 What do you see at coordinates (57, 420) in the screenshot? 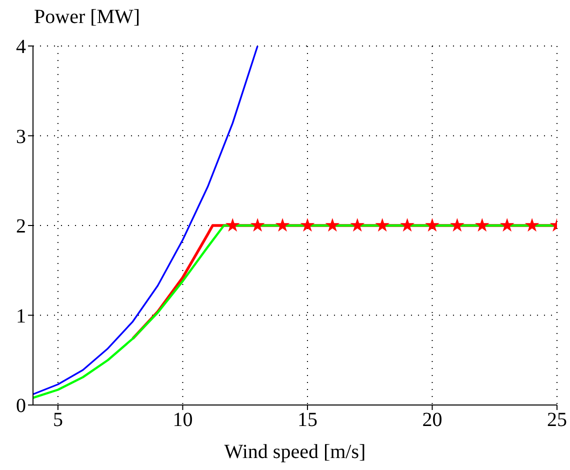
I see `x-tick-label: 5` at bounding box center [57, 420].